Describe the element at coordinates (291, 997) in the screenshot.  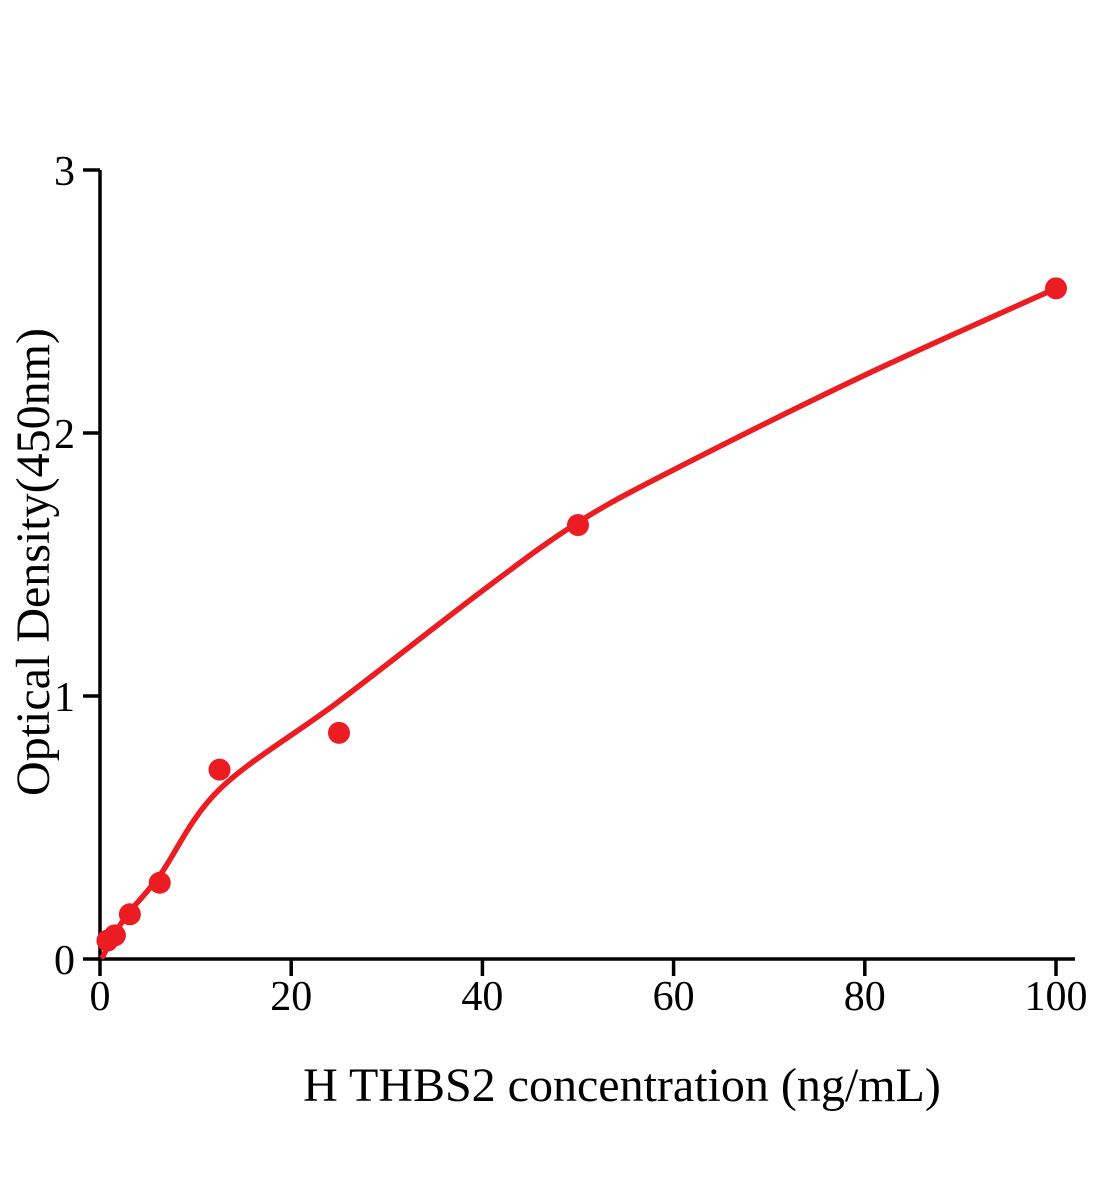
I see `x-tick-label: 20` at that location.